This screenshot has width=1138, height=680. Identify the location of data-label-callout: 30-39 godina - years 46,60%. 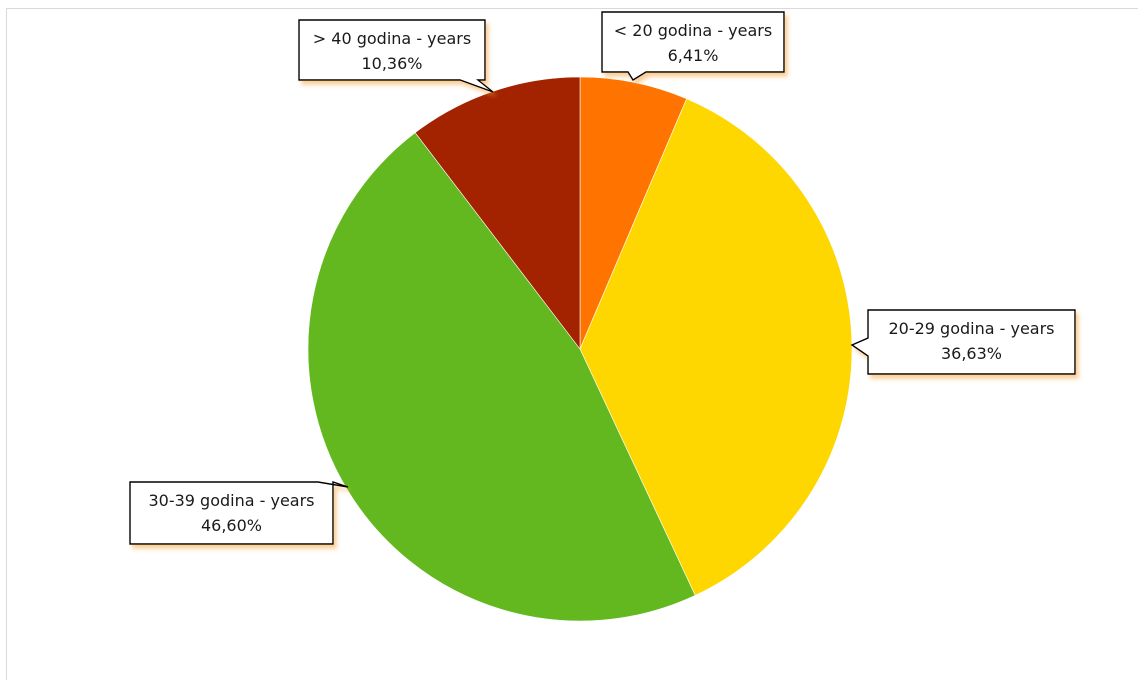
(239, 513).